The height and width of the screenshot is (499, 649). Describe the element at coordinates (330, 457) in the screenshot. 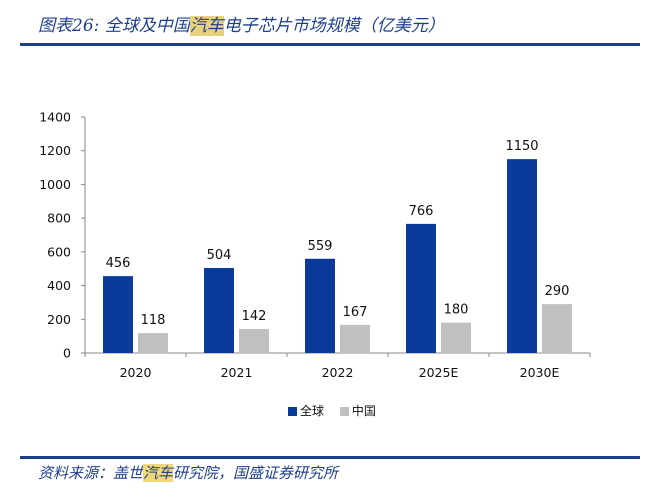

I see `footer-divider` at that location.